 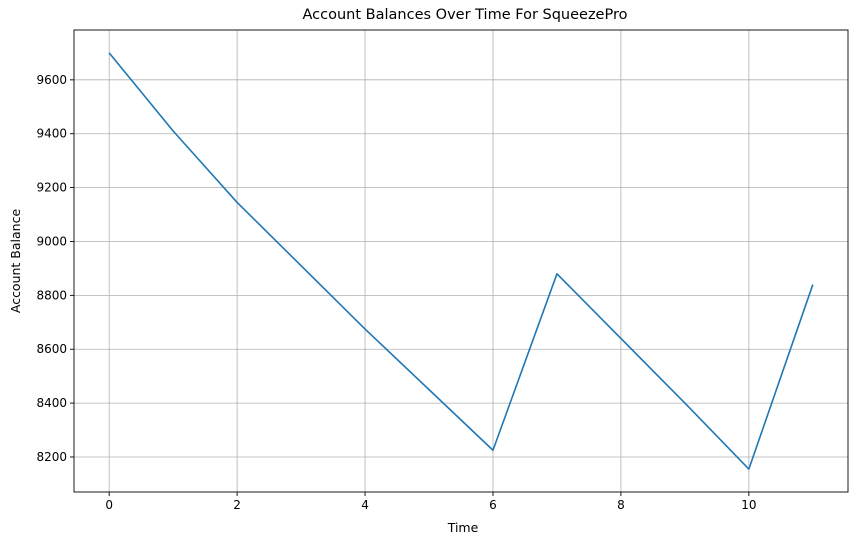 I want to click on x-axis-label: Time, so click(x=463, y=527).